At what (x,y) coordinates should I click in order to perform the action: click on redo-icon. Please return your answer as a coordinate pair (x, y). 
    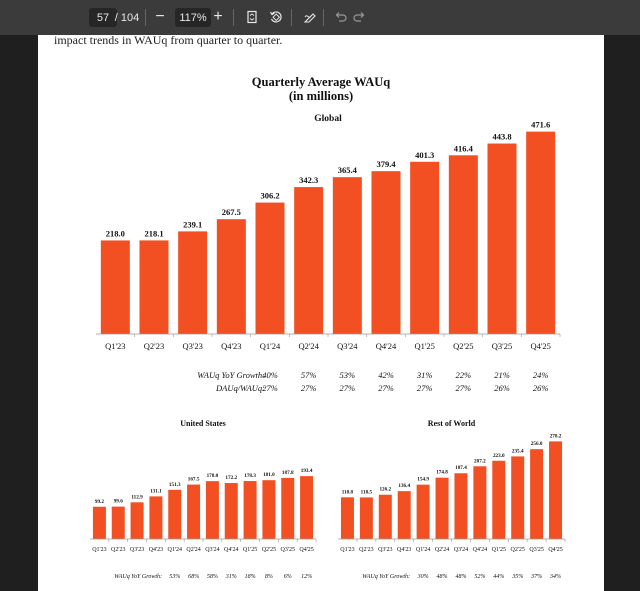
    Looking at the image, I should click on (360, 17).